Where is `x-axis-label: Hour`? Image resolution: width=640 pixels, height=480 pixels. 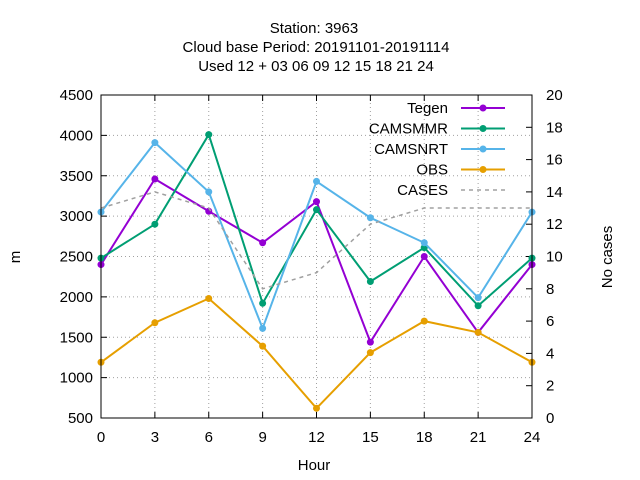 x-axis-label: Hour is located at coordinates (314, 465).